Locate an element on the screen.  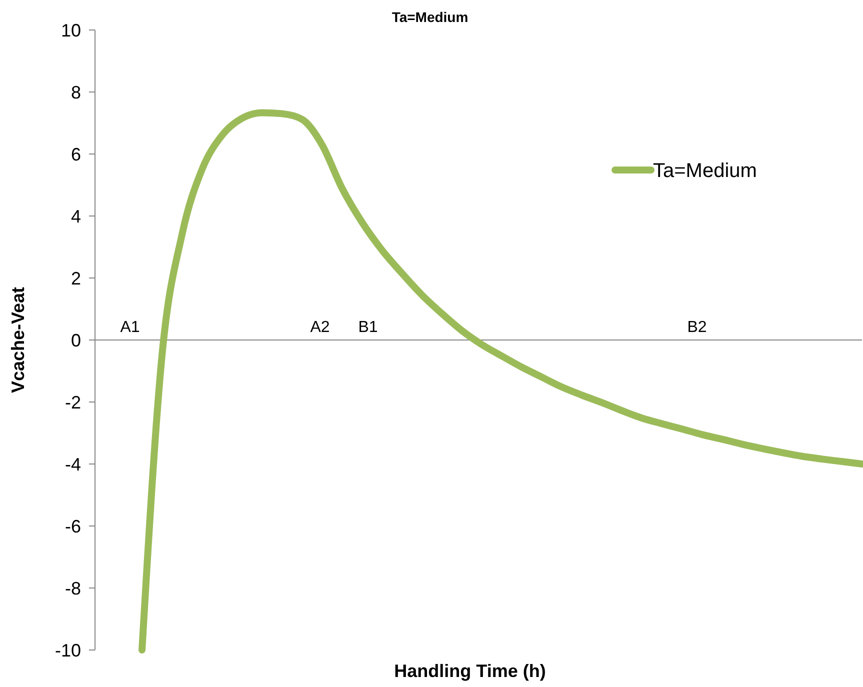
y-tick-label: -6 is located at coordinates (72, 526).